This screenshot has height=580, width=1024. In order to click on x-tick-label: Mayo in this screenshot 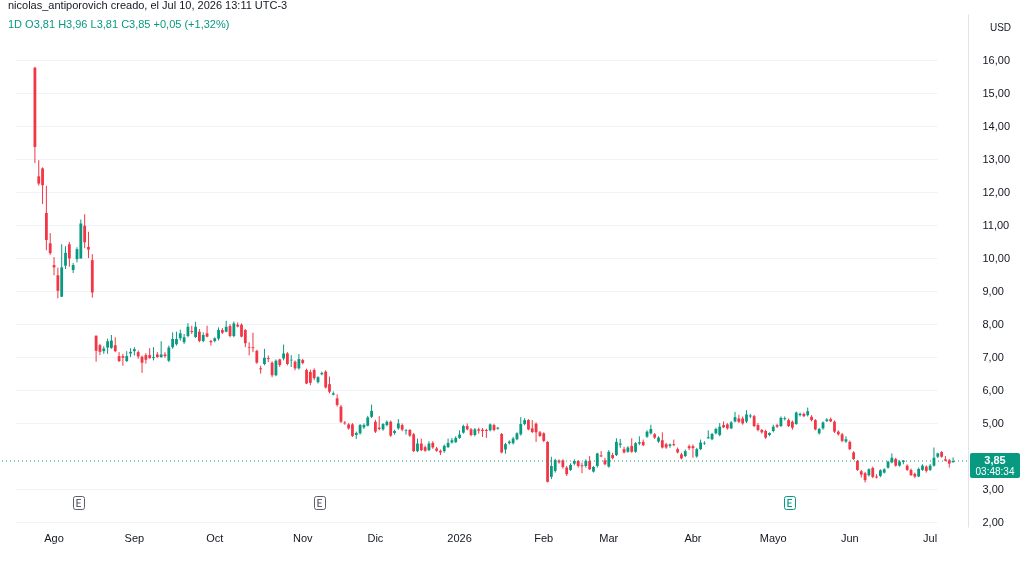, I will do `click(773, 537)`.